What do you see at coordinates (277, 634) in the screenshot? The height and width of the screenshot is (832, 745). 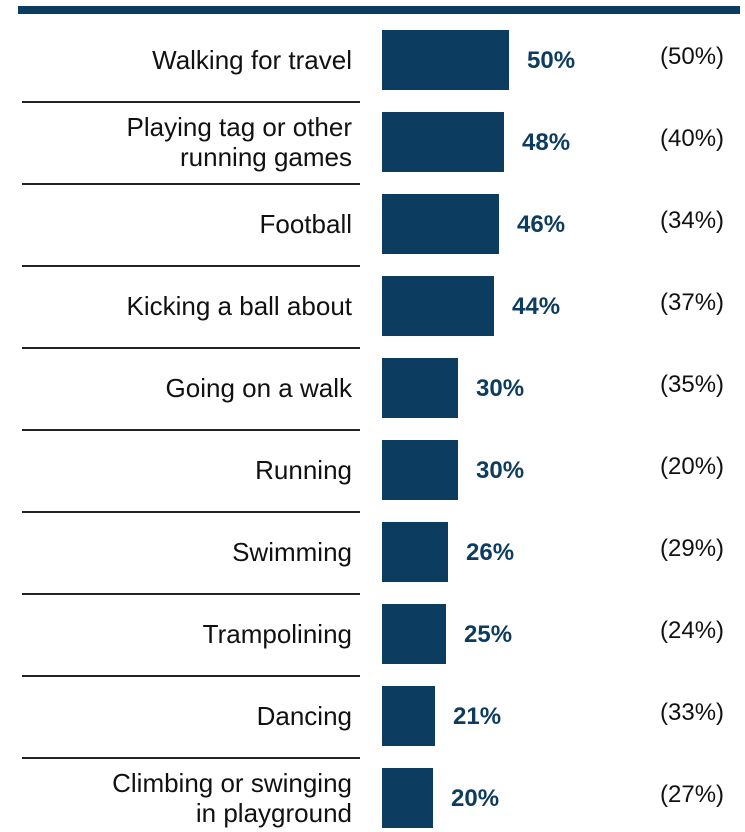 I see `category-label-line: Trampolining` at bounding box center [277, 634].